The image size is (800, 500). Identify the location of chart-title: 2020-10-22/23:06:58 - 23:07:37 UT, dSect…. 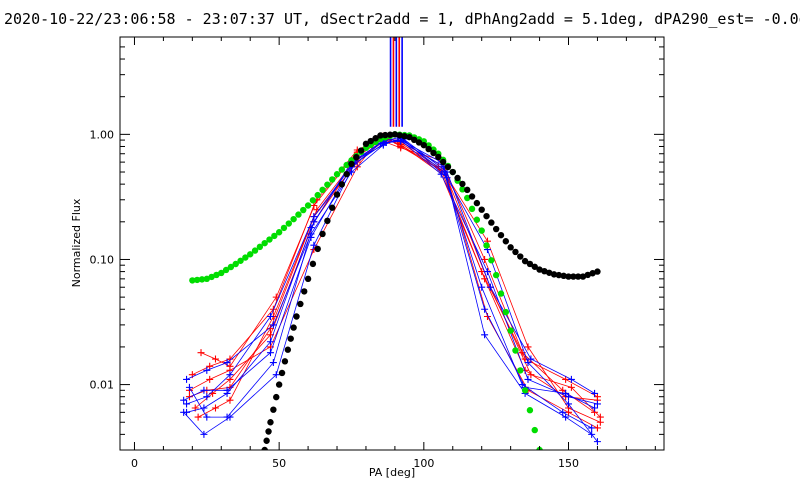
(402, 19).